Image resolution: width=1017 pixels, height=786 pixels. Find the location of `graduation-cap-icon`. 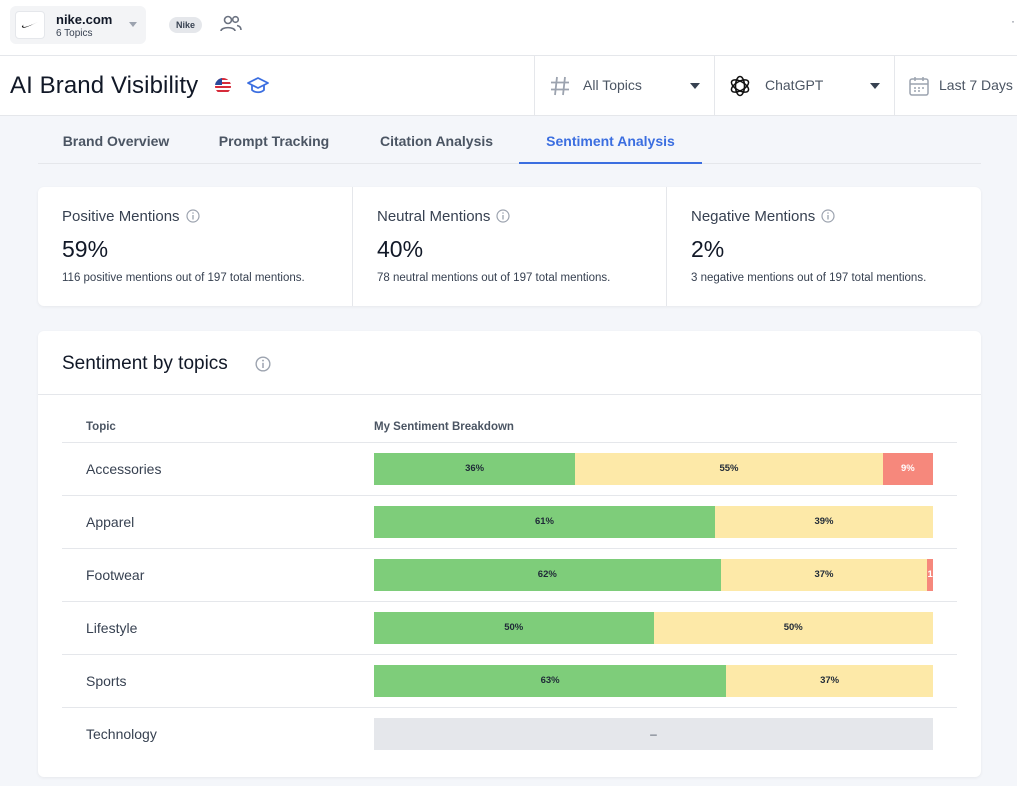

graduation-cap-icon is located at coordinates (258, 88).